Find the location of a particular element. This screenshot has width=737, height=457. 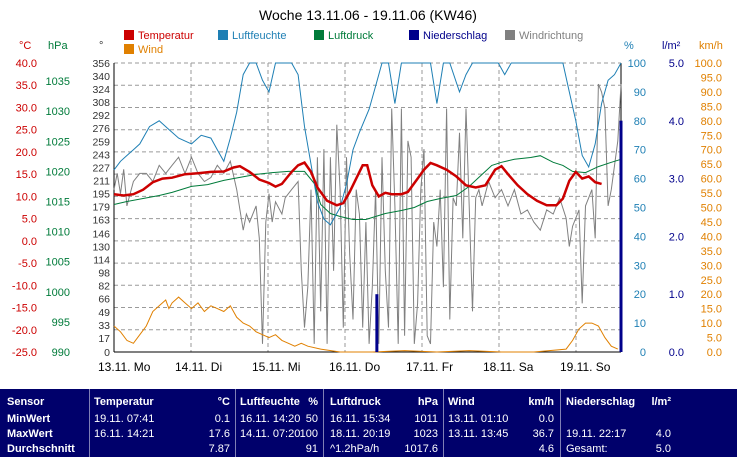

rain-value: 4.0 is located at coordinates (663, 434).